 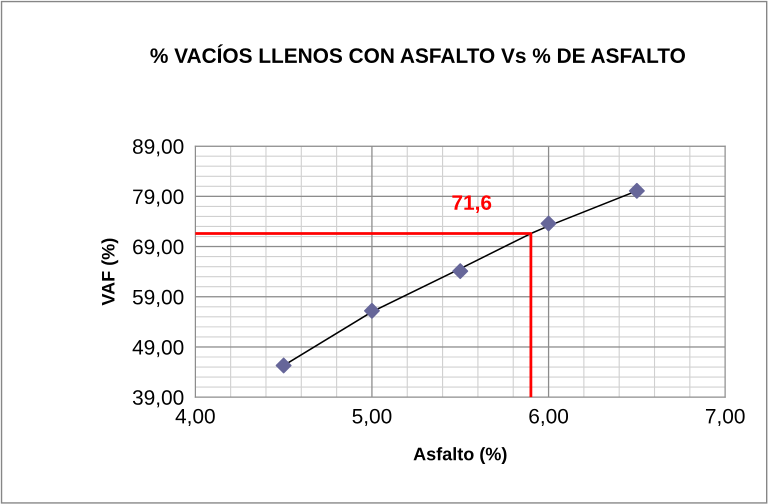 What do you see at coordinates (372, 417) in the screenshot?
I see `x-tick-label: 5,00` at bounding box center [372, 417].